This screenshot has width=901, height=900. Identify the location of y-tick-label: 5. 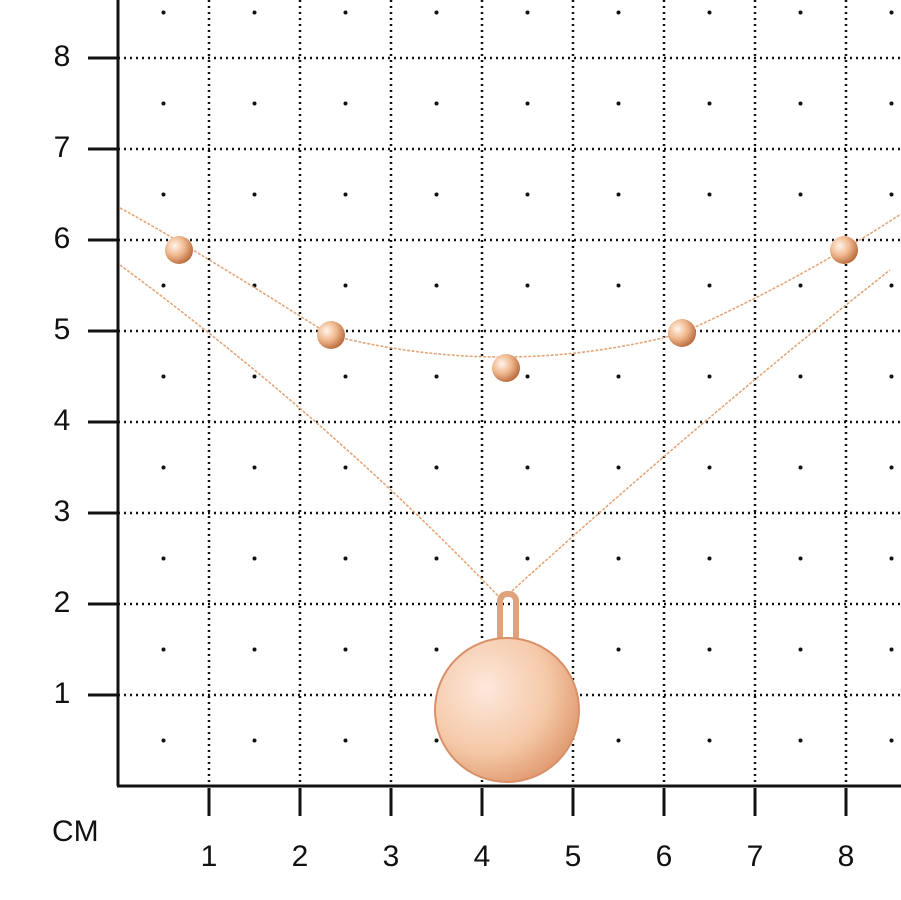
(62, 329).